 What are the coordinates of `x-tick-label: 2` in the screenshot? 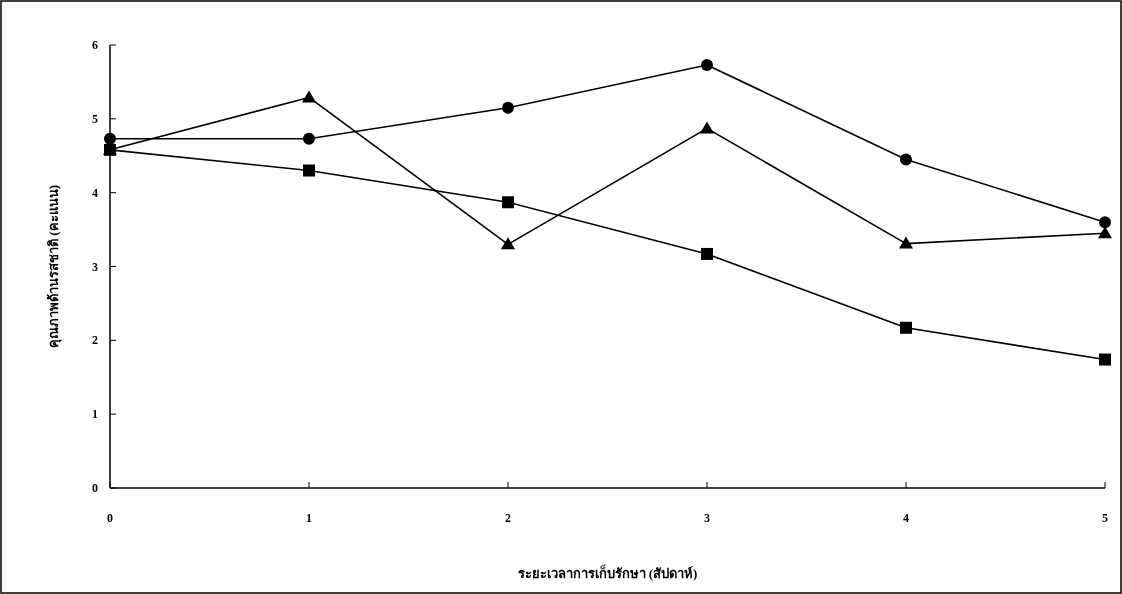 It's located at (508, 518).